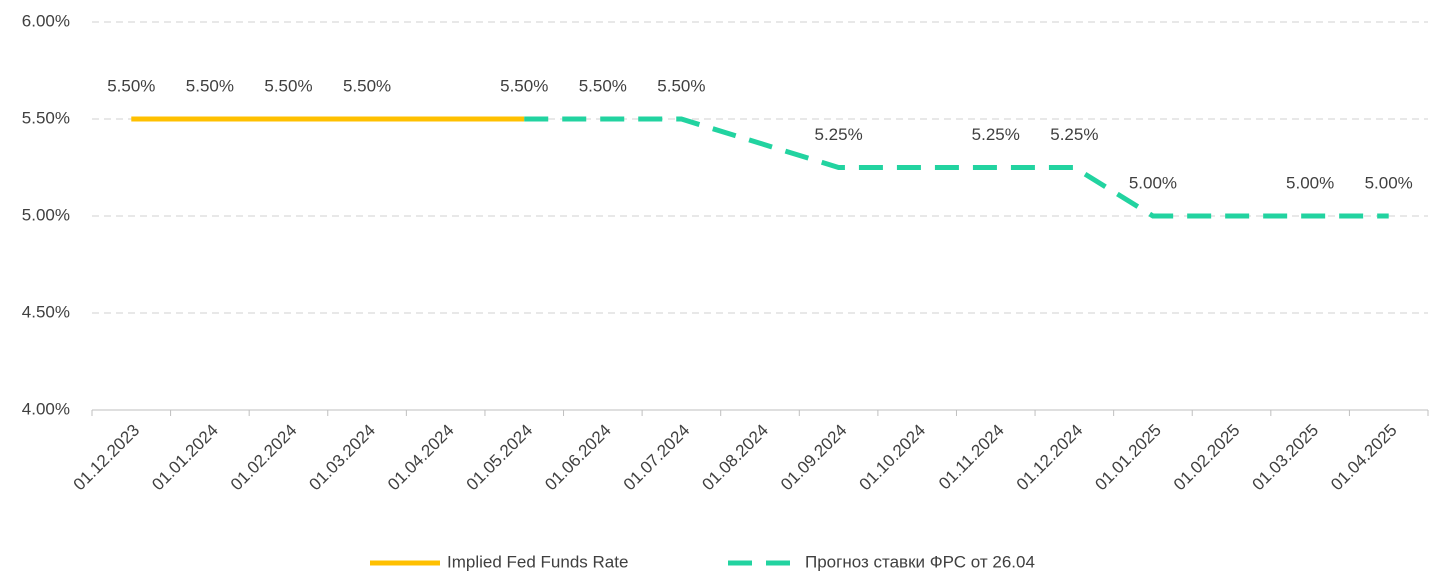  Describe the element at coordinates (1286, 458) in the screenshot. I see `x-tick-label: 01.03.2025` at that location.